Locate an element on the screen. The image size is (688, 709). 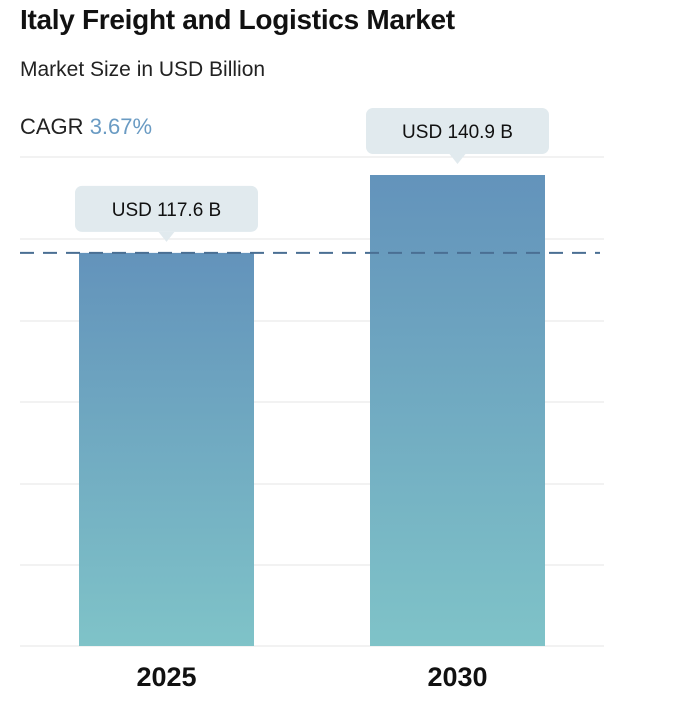
cagr-display: CAGR 3.67% is located at coordinates (86, 127).